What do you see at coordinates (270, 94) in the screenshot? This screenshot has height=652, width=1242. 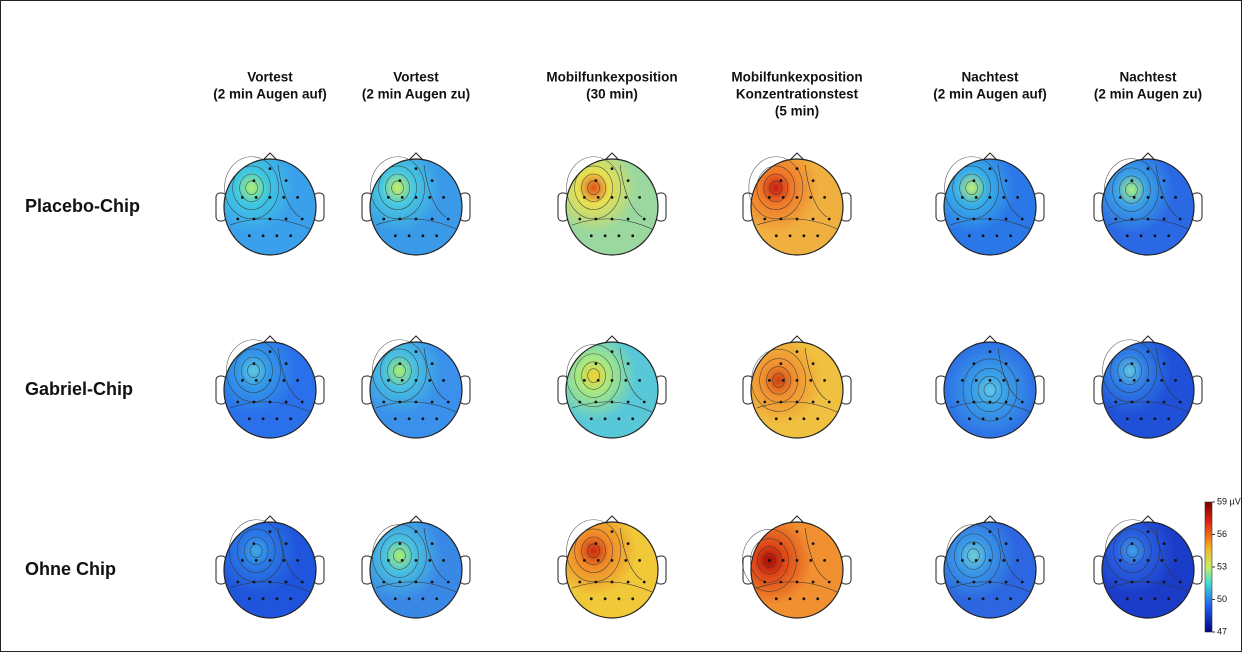 I see `column-header: (2 min Augen auf)` at bounding box center [270, 94].